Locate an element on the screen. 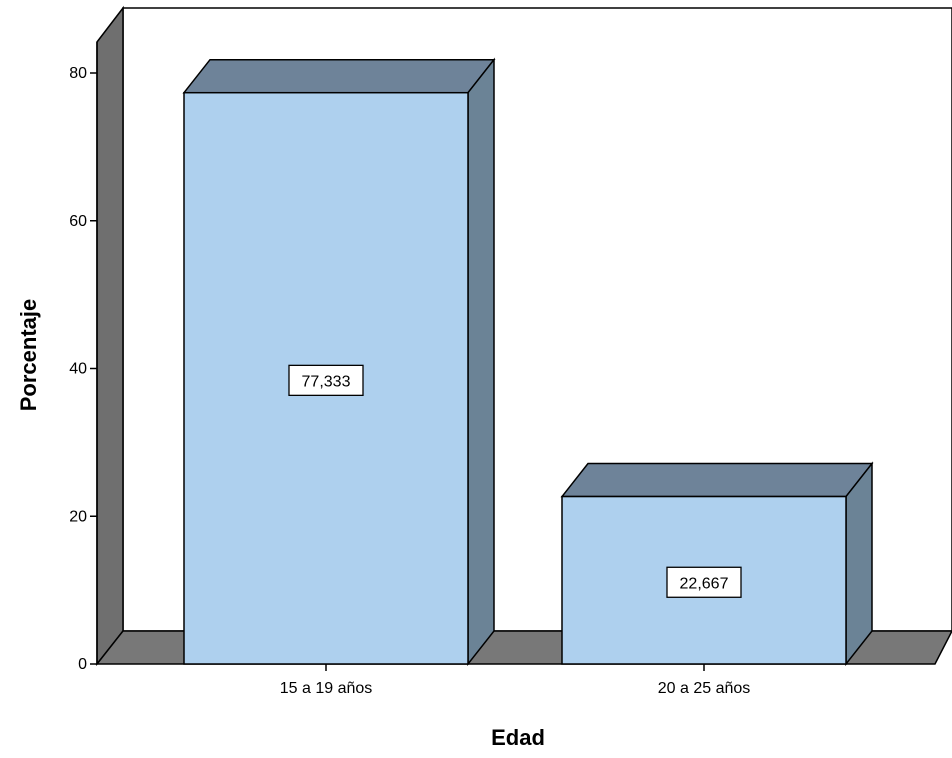 The height and width of the screenshot is (758, 952). y-tick-label: 0 is located at coordinates (82, 664).